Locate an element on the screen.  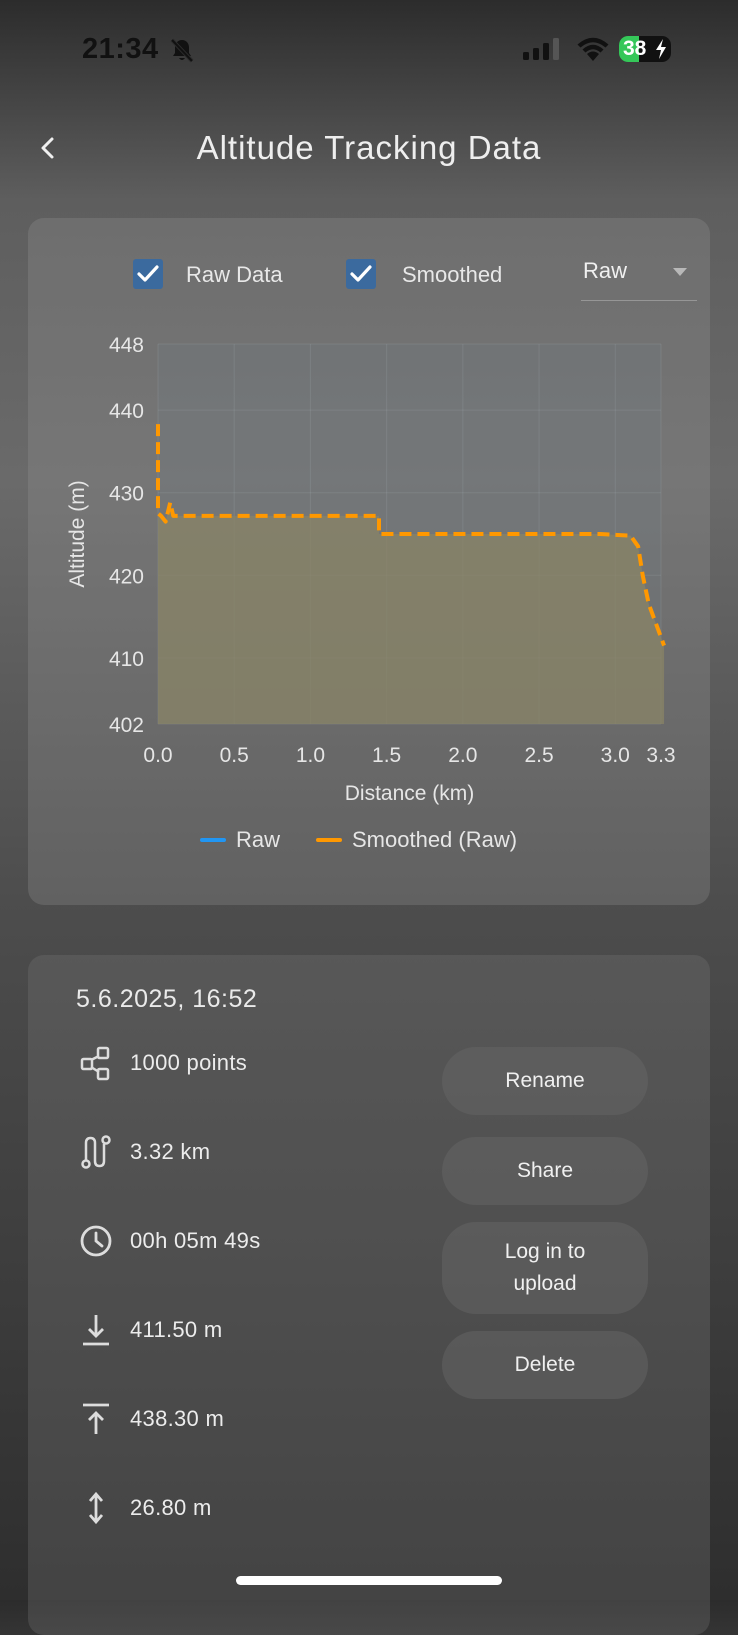
x-tick-label: 2.0 is located at coordinates (462, 755).